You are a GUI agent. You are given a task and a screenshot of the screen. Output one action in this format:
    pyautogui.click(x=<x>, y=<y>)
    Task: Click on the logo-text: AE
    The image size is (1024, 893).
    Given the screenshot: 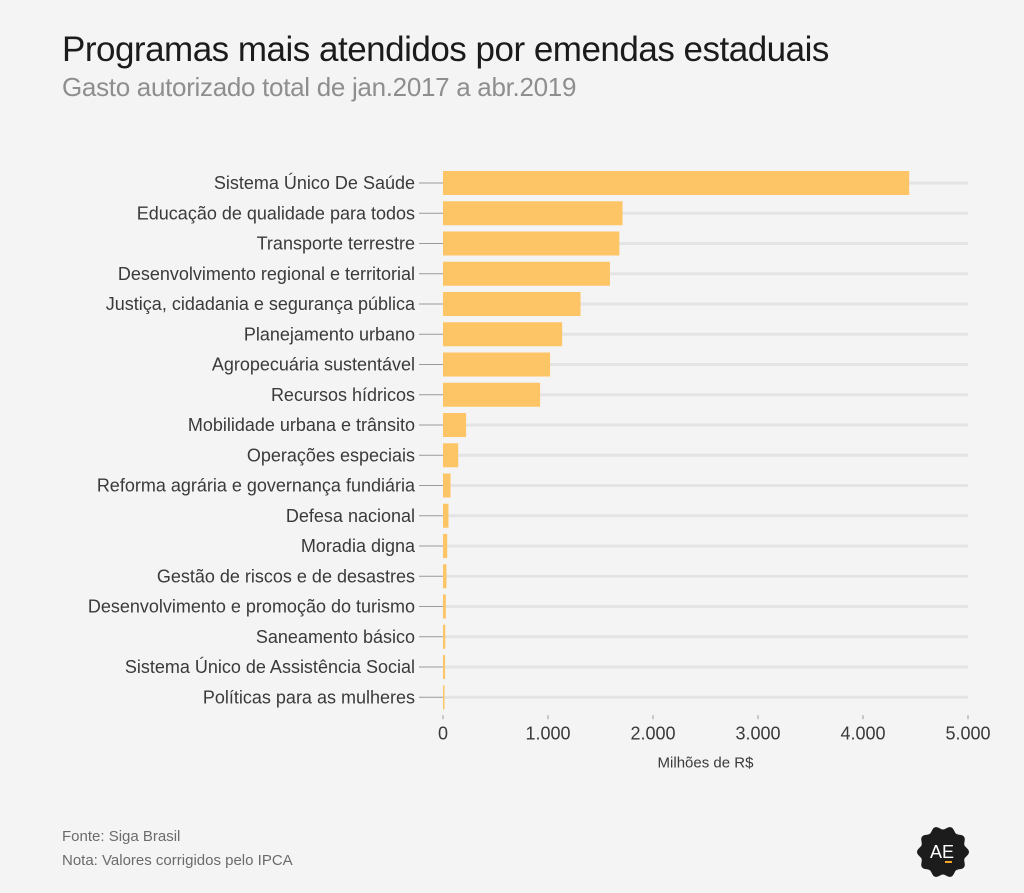 What is the action you would take?
    pyautogui.click(x=942, y=852)
    